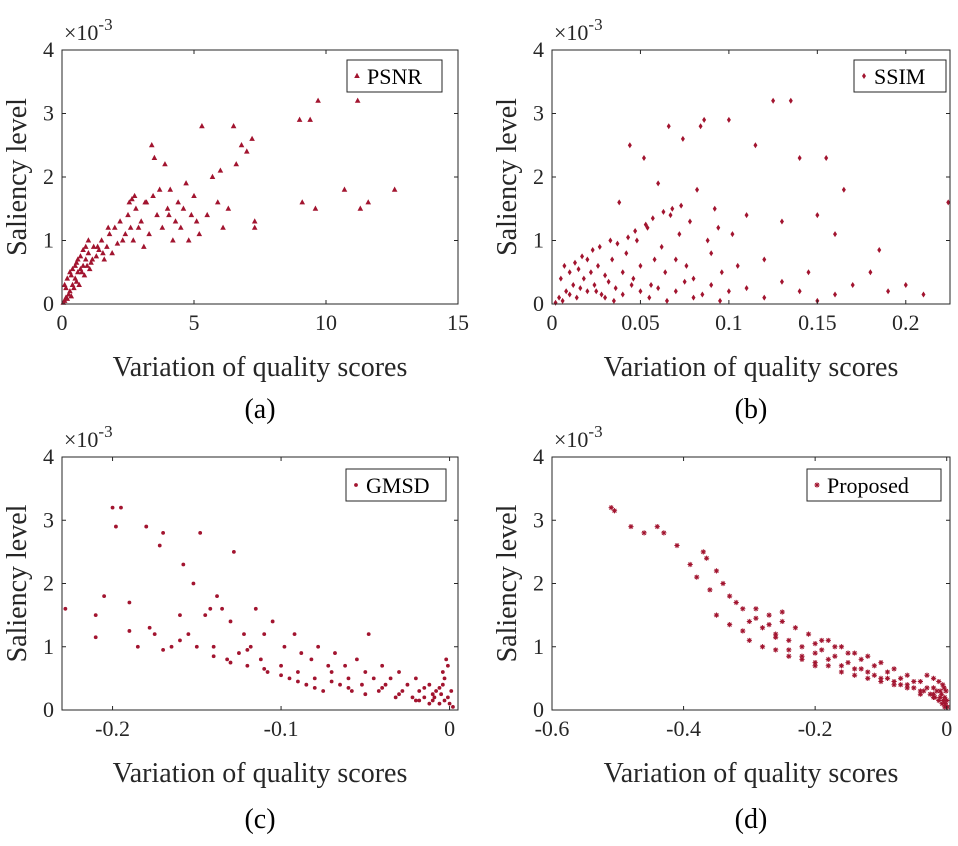  What do you see at coordinates (752, 201) in the screenshot?
I see `series-points` at bounding box center [752, 201].